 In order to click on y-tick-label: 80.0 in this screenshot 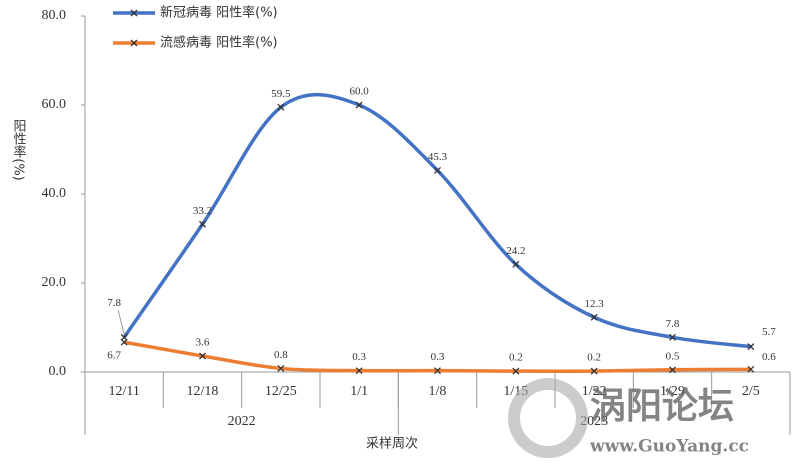, I will do `click(54, 15)`.